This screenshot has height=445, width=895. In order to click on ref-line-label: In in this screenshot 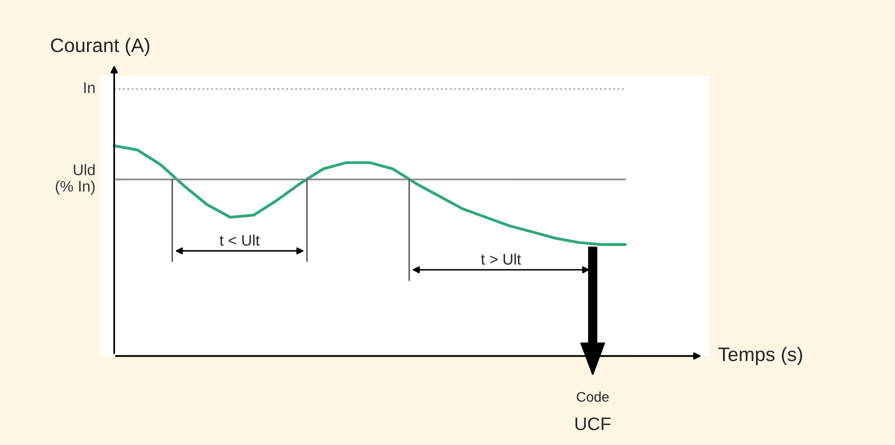, I will do `click(89, 87)`.